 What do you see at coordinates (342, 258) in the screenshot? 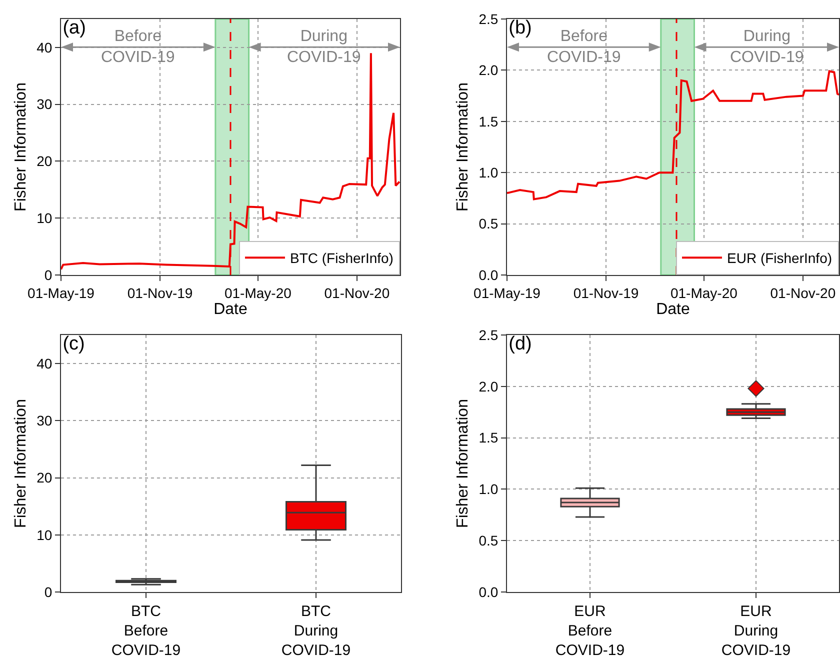
I see `legend-label: BTC (FisherInfo)` at bounding box center [342, 258].